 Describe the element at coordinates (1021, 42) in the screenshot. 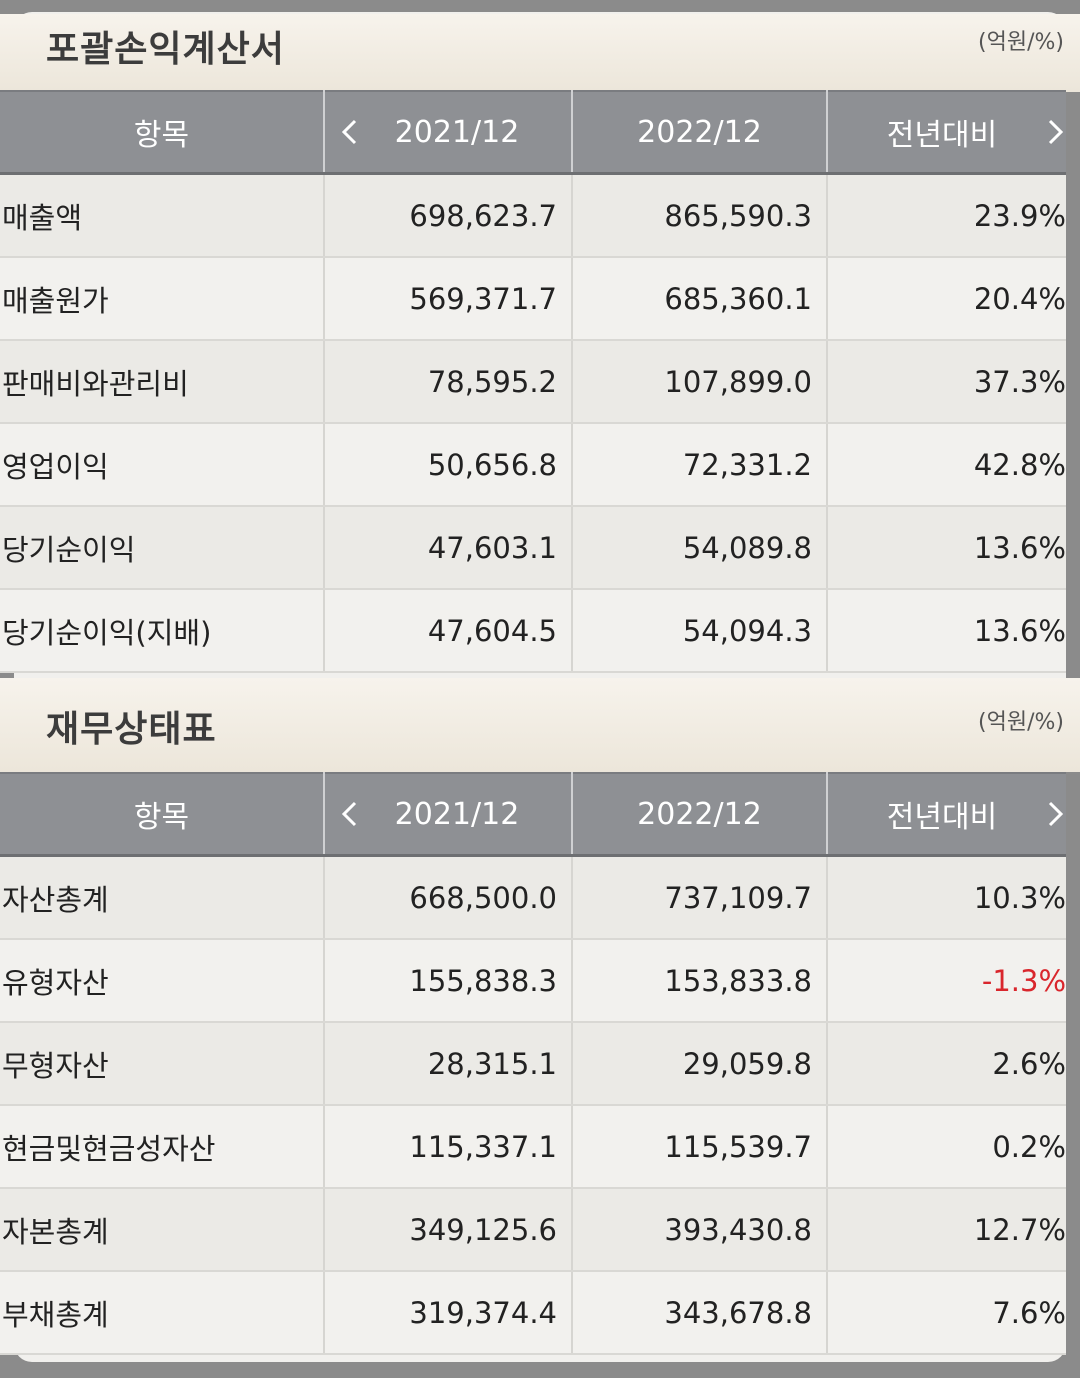

I see `income-statement-unit: (억원/%)` at that location.